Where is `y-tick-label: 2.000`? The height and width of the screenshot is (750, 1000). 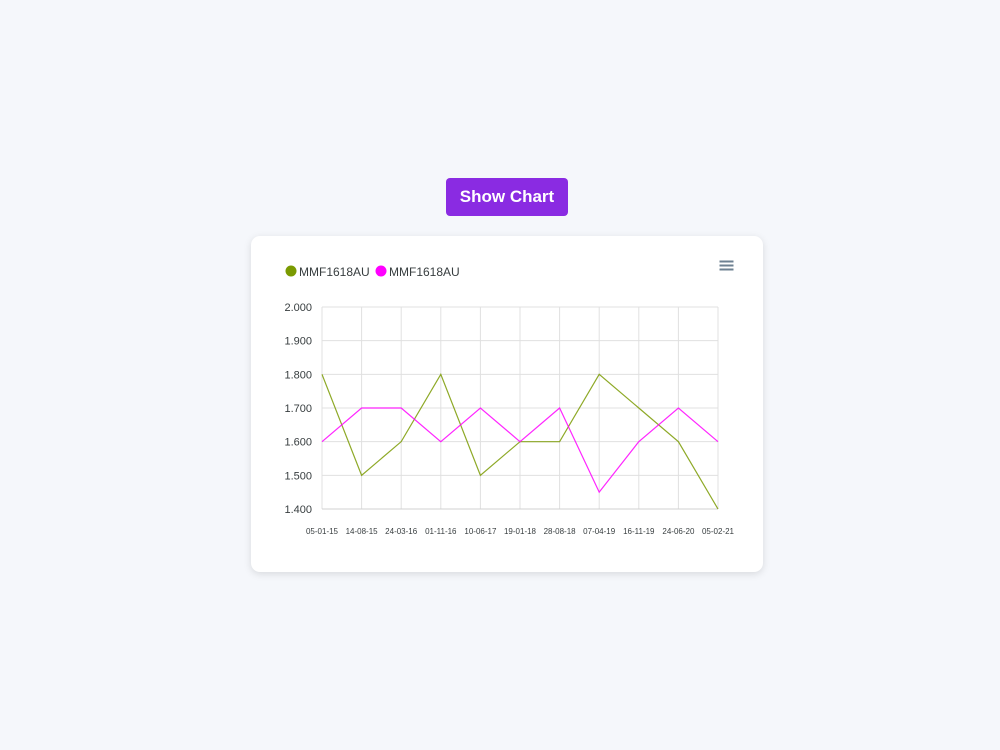
y-tick-label: 2.000 is located at coordinates (298, 308).